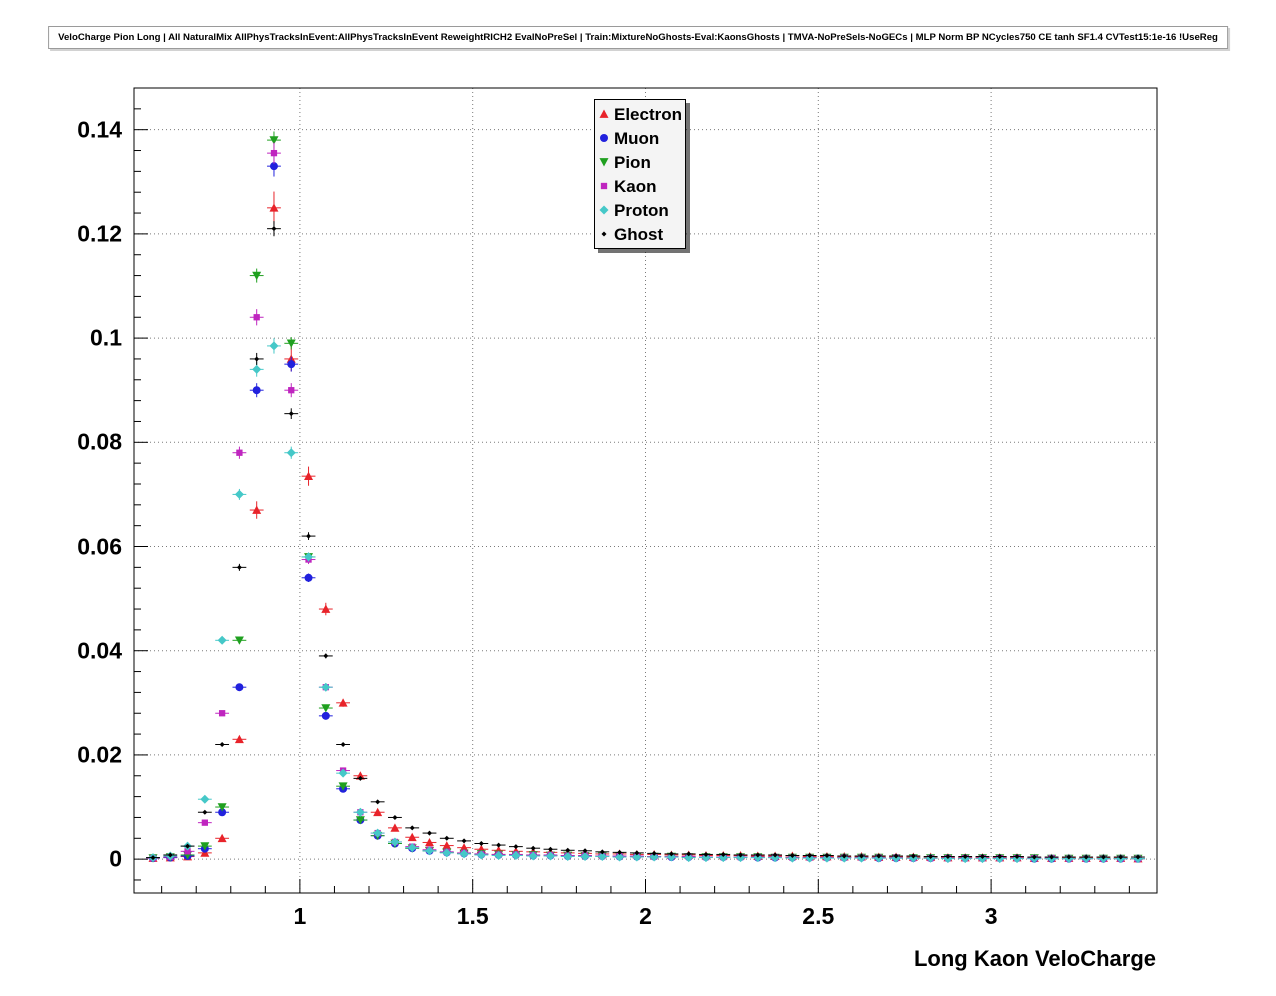  I want to click on legend-entry-ghost: Ghost, so click(641, 234).